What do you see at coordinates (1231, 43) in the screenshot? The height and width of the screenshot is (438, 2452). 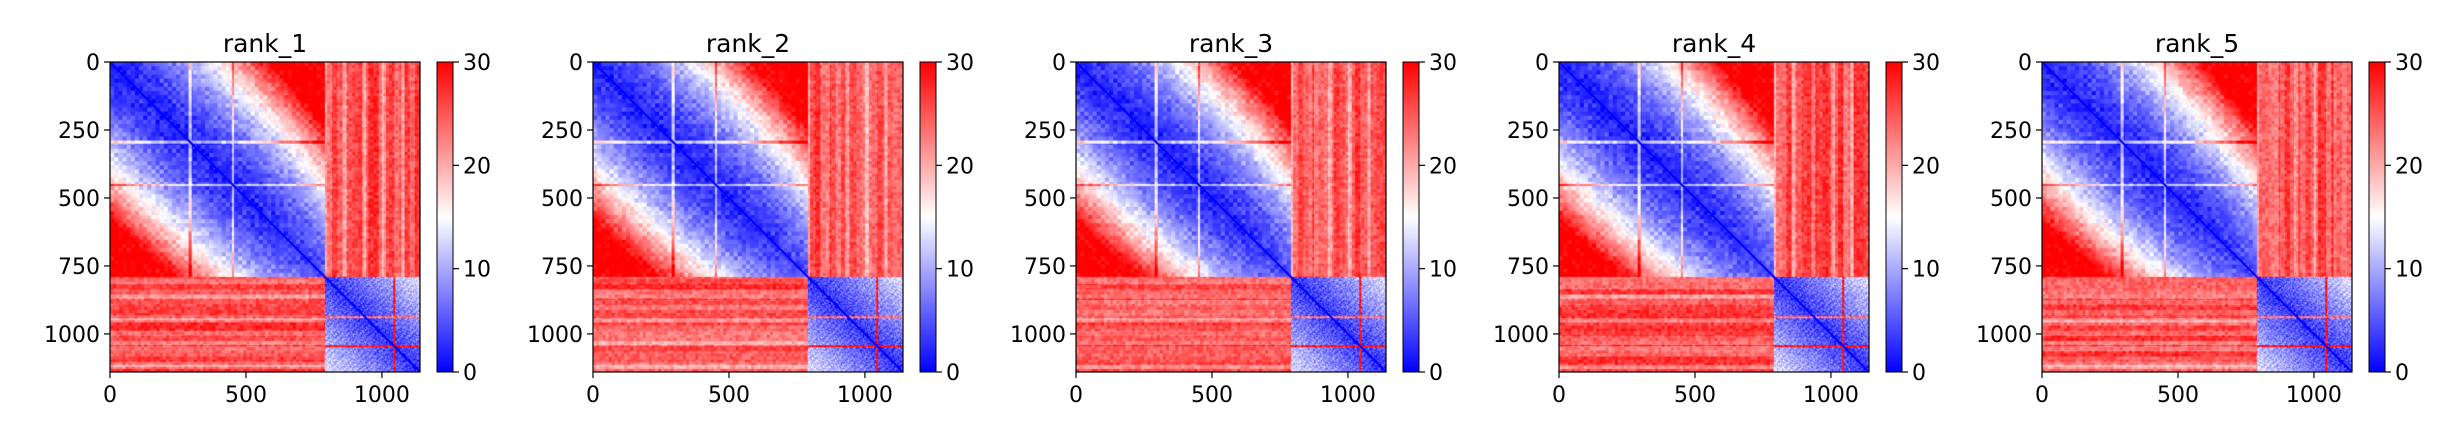 I see `panel-title: rank_3` at bounding box center [1231, 43].